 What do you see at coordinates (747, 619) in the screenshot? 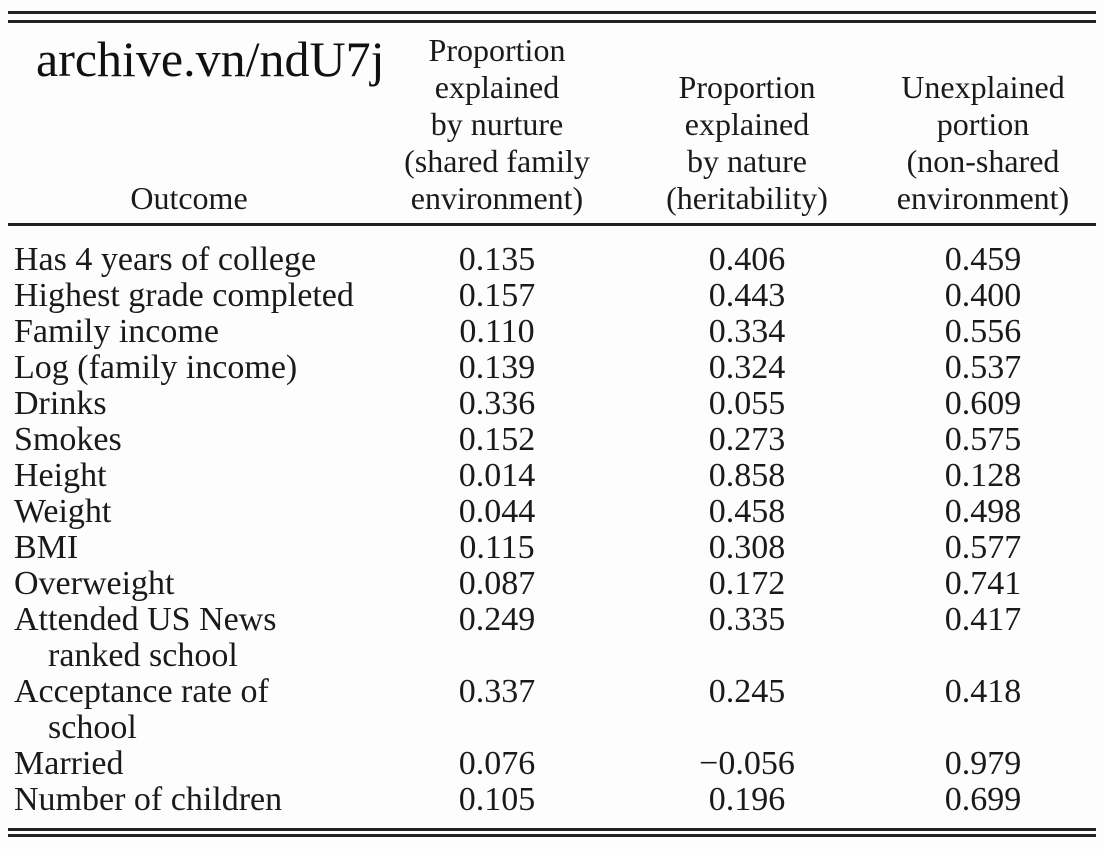
I see `nature-value-cell: 0.335` at bounding box center [747, 619].